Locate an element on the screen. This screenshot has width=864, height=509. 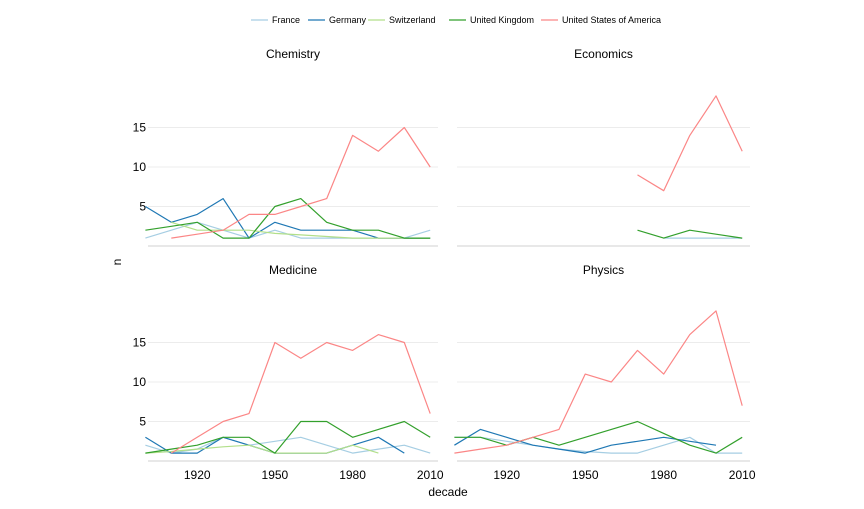
panel-title-1: Economics is located at coordinates (603, 54).